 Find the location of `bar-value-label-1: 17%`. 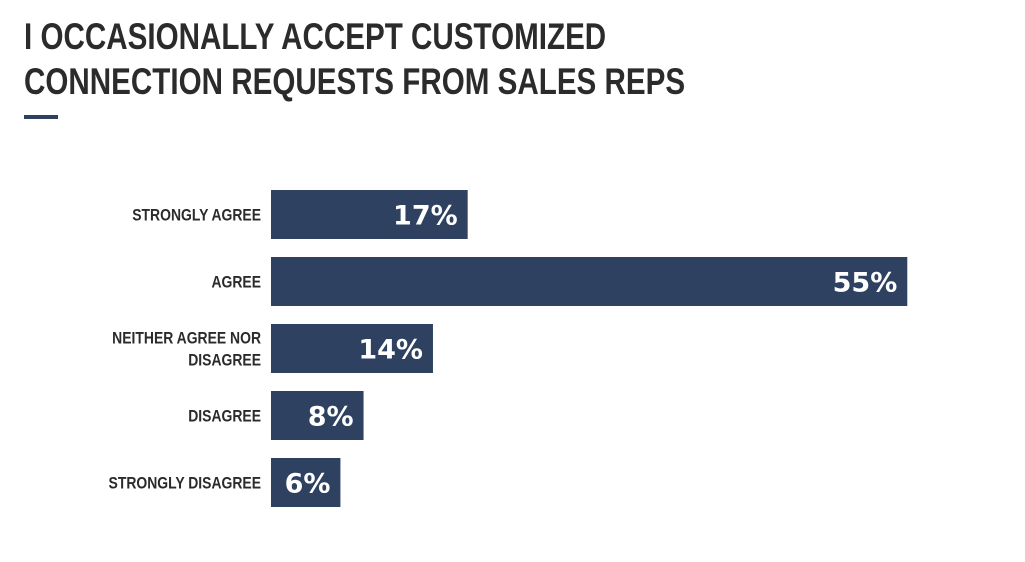

bar-value-label-1: 17% is located at coordinates (425, 216).